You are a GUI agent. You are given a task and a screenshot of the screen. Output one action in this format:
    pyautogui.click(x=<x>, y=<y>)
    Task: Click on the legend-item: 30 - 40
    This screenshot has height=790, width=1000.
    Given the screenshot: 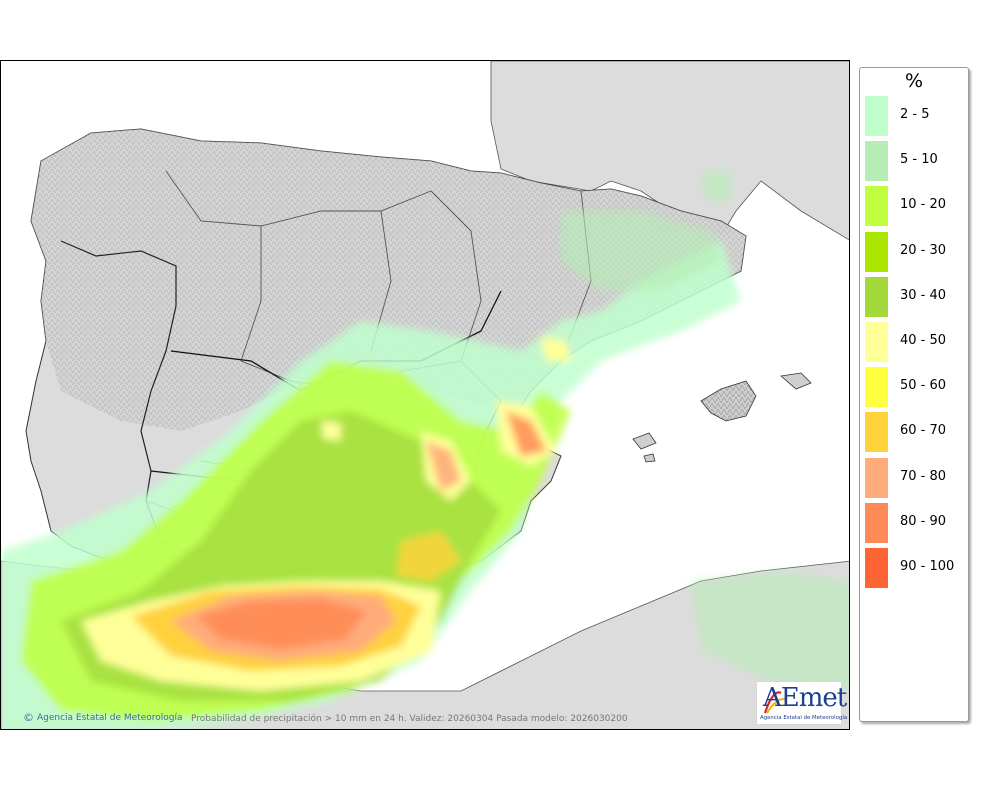 What is the action you would take?
    pyautogui.click(x=915, y=295)
    